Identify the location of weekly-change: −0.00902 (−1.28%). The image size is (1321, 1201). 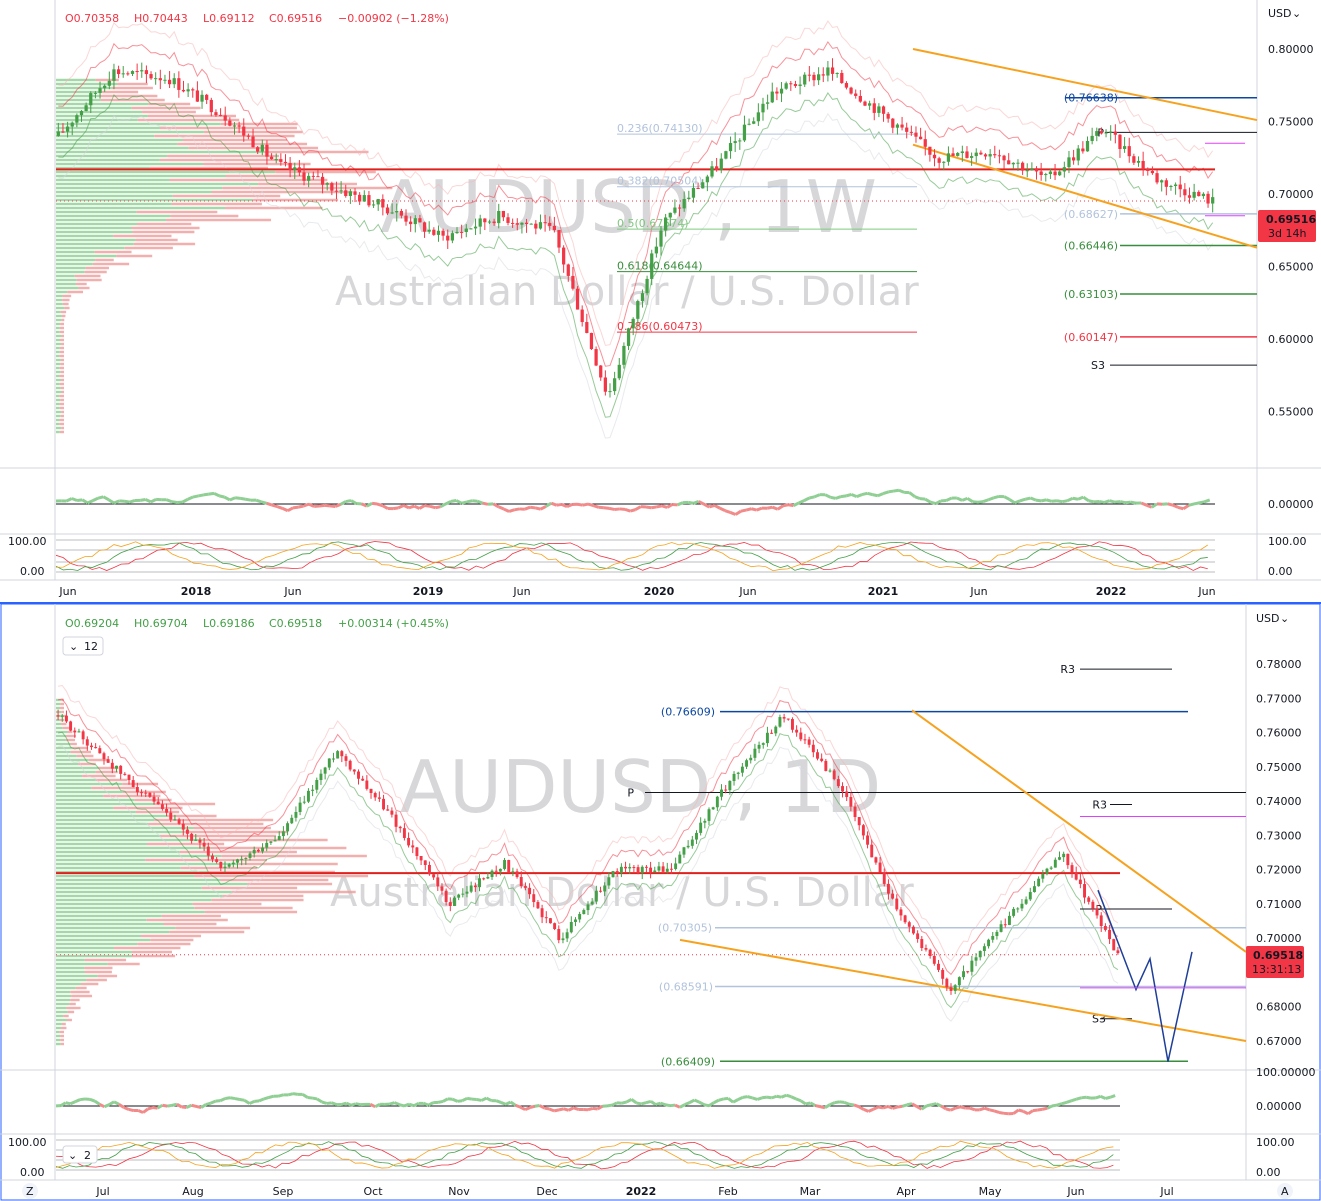
(393, 18).